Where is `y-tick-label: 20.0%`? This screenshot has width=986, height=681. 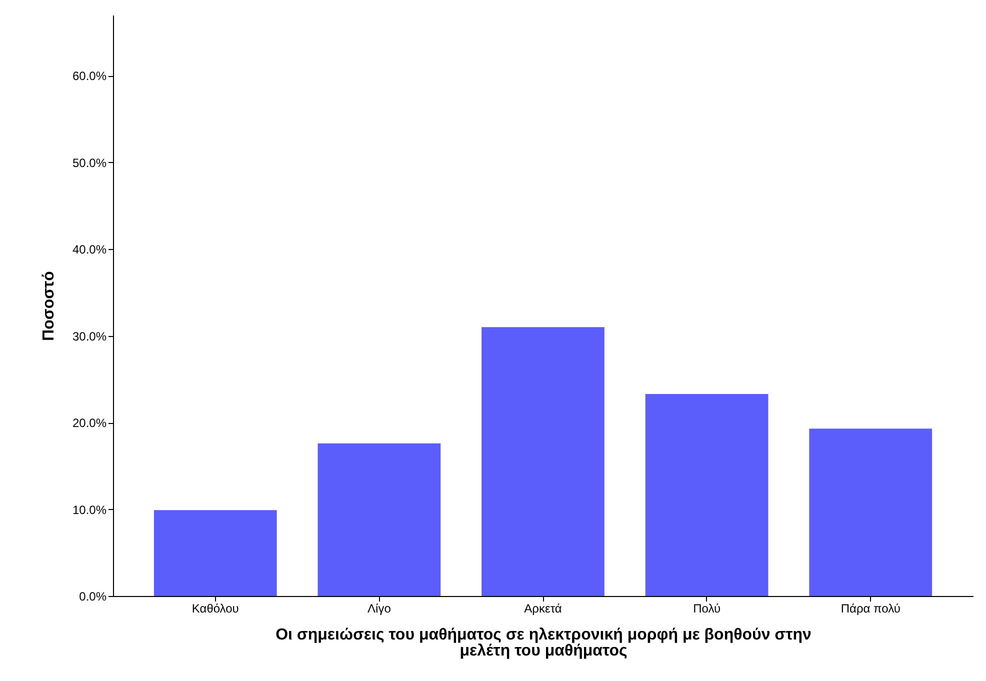 y-tick-label: 20.0% is located at coordinates (89, 423).